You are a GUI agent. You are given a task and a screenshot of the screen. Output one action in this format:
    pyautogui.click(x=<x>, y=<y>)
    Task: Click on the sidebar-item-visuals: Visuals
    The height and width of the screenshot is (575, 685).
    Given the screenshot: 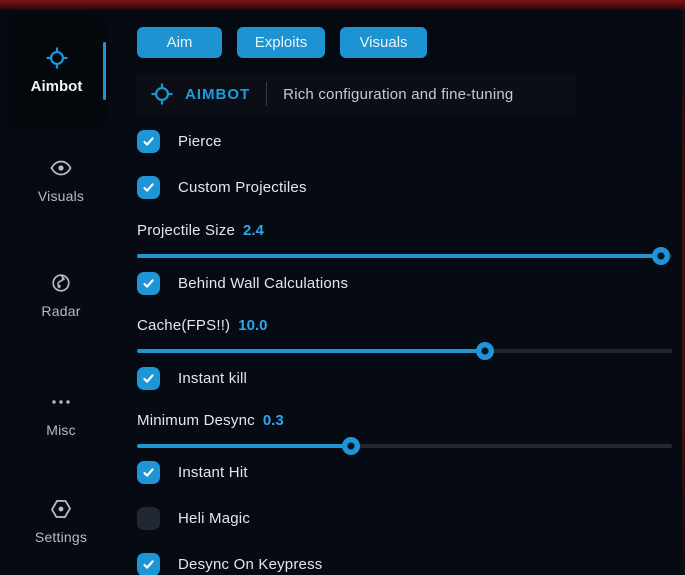 What is the action you would take?
    pyautogui.click(x=61, y=180)
    